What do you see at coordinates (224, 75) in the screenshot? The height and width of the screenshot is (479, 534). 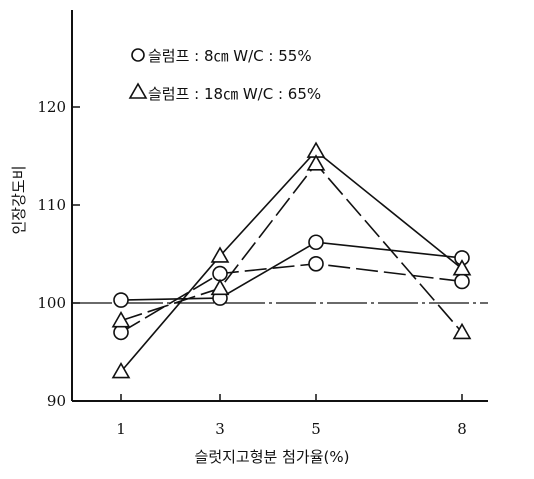 I see `legend: 슬럼프 : 8㎝ W/C : 55% 슬럼프 : 18㎝ W/C : 65%` at bounding box center [224, 75].